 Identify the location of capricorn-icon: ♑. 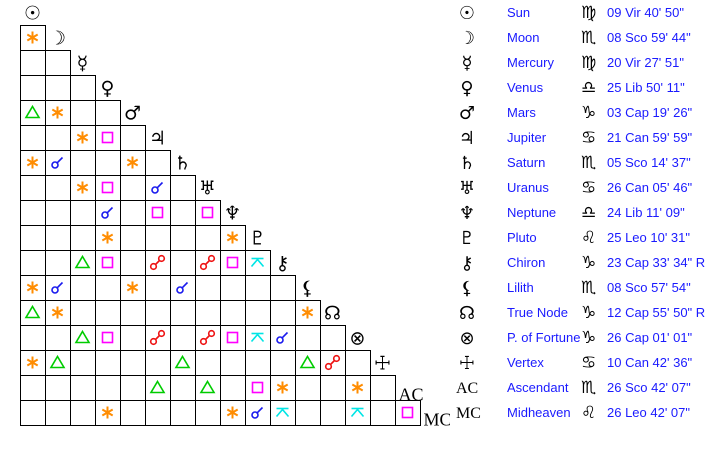
(589, 263).